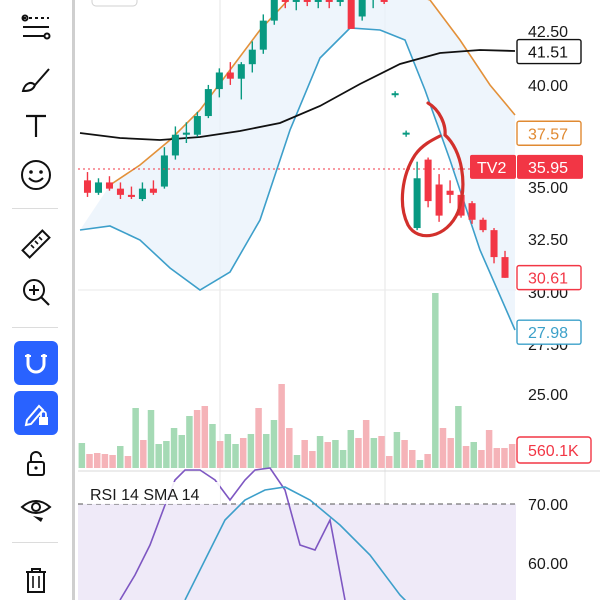 The image size is (600, 602). What do you see at coordinates (548, 395) in the screenshot?
I see `price-tick-label: 25.00` at bounding box center [548, 395].